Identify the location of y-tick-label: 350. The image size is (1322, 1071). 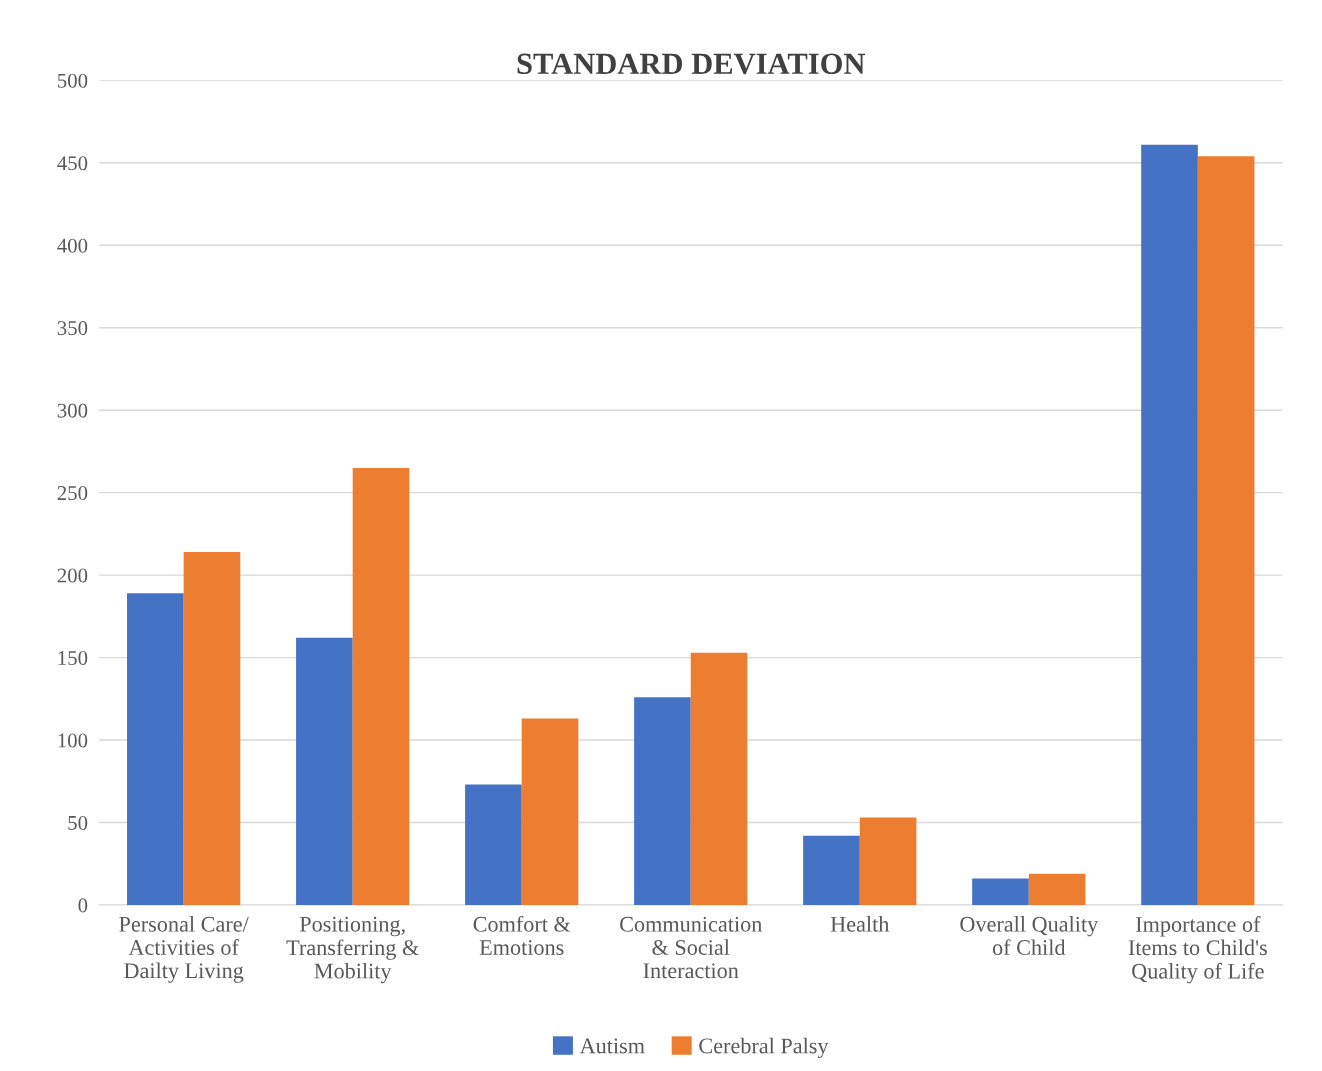
(72, 328).